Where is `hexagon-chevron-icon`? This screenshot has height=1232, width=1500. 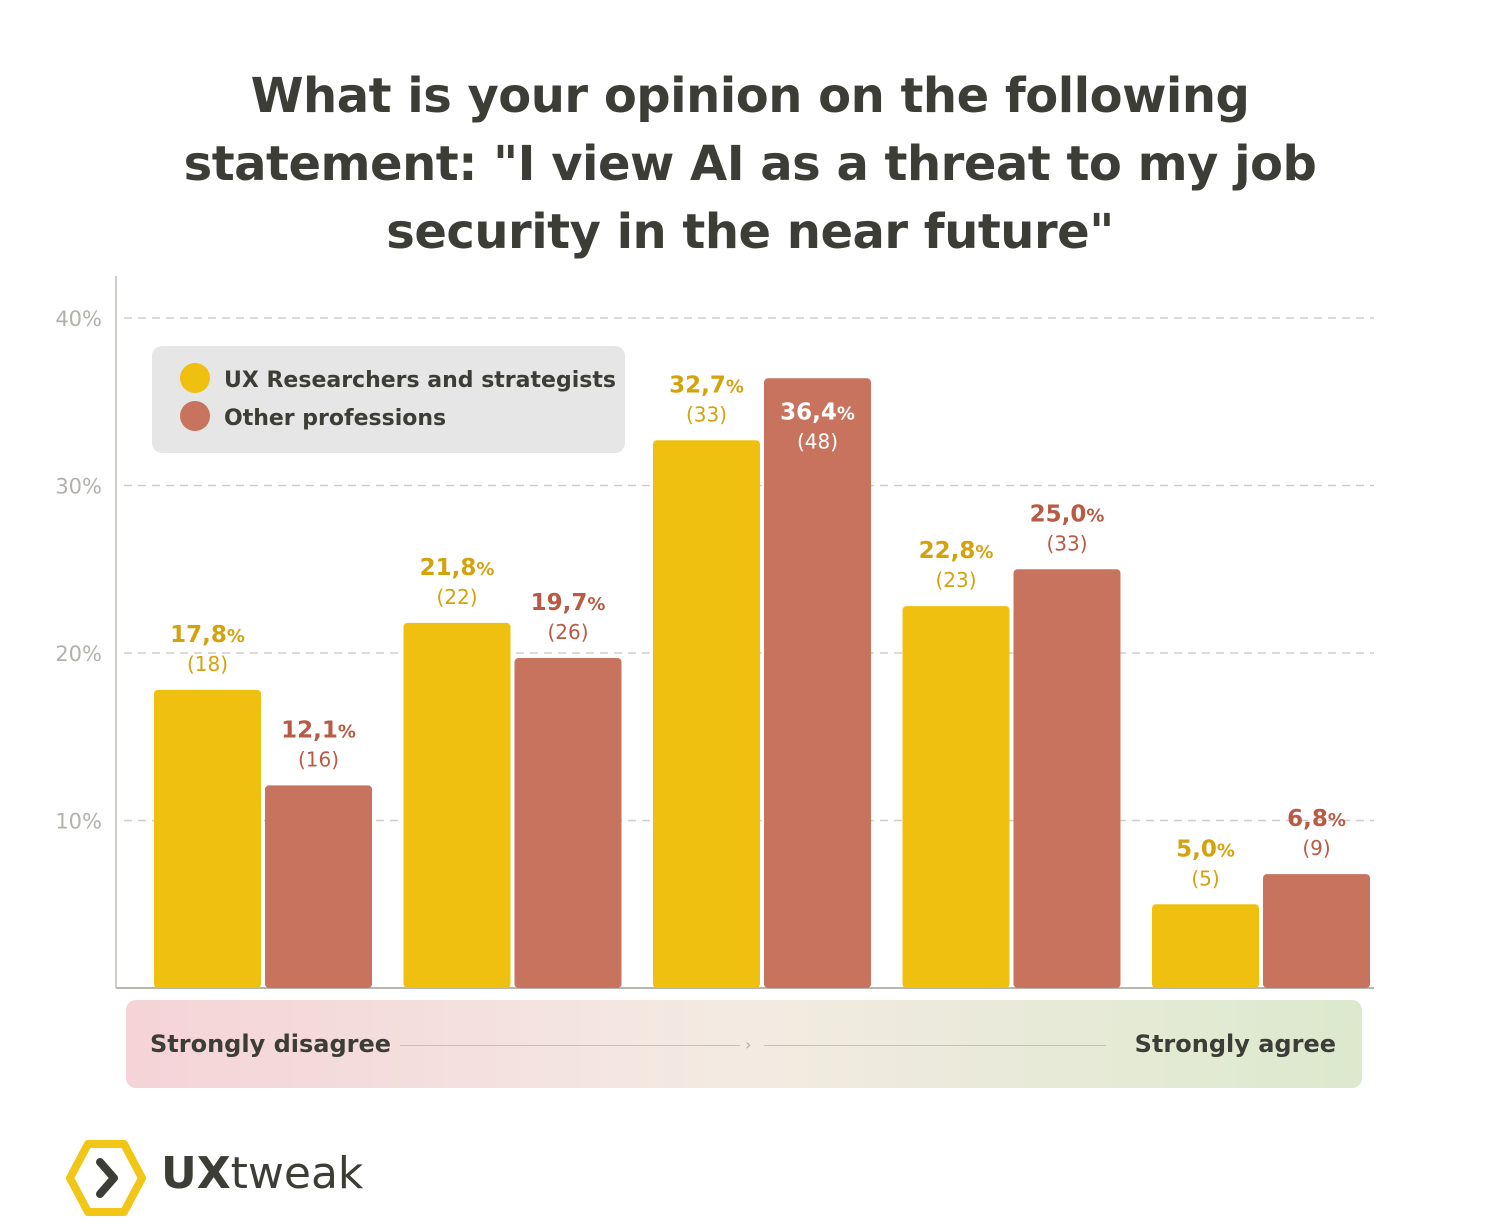 hexagon-chevron-icon is located at coordinates (106, 1178).